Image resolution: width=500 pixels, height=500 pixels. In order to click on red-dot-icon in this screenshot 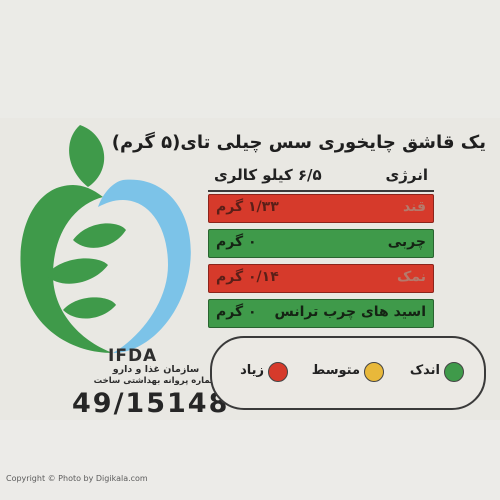, I will do `click(278, 372)`.